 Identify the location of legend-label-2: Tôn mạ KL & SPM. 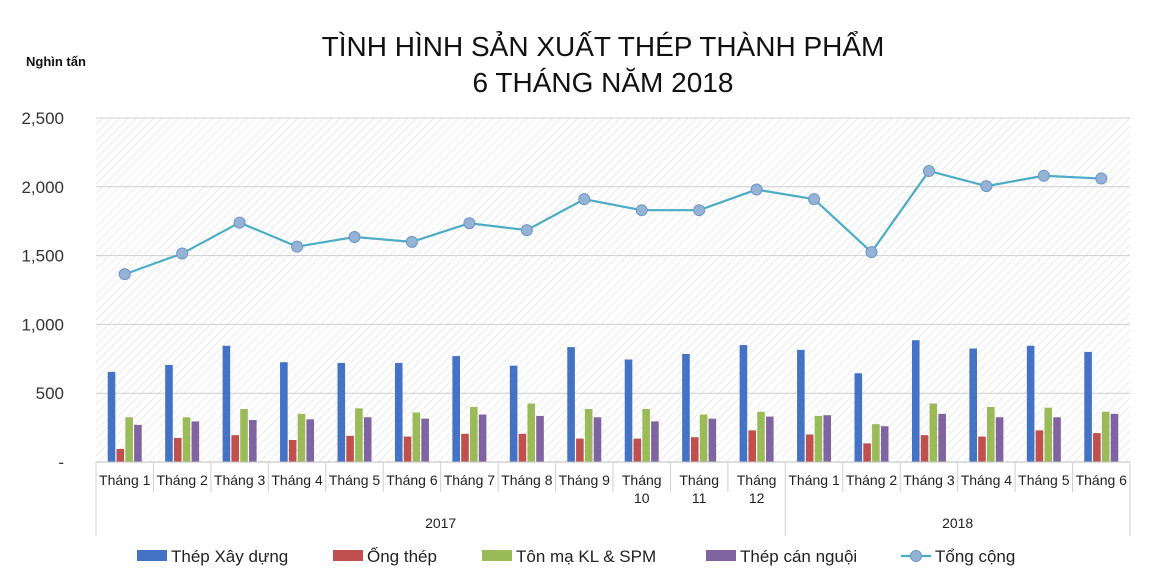
(586, 556).